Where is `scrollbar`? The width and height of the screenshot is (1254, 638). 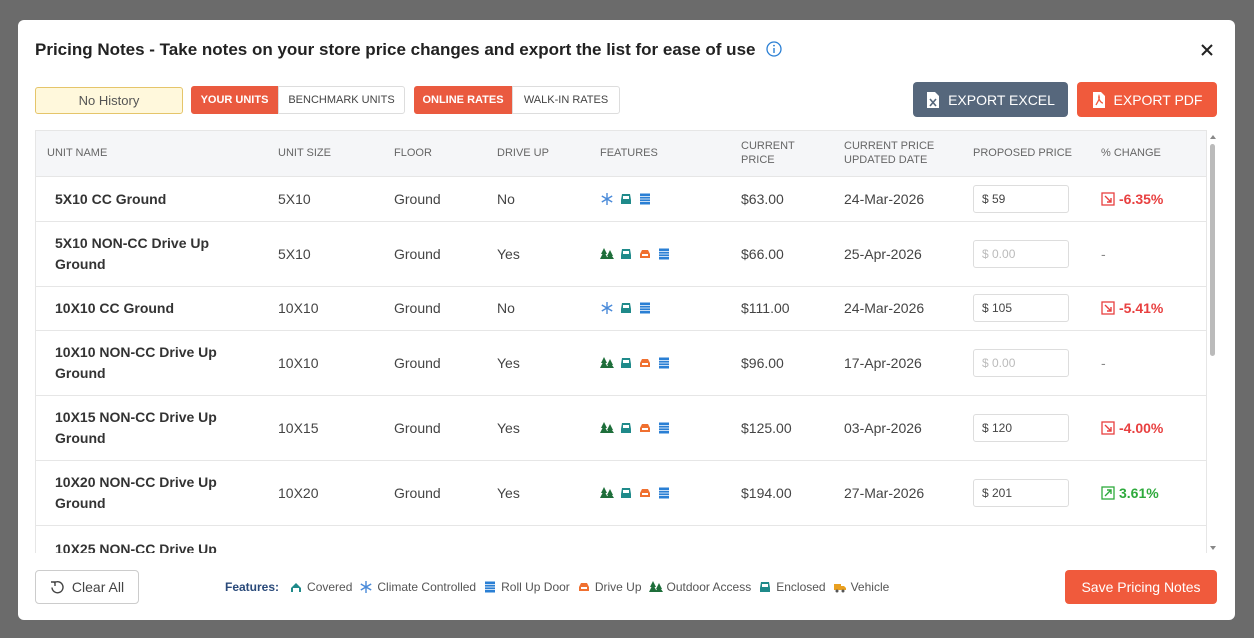 scrollbar is located at coordinates (1213, 342).